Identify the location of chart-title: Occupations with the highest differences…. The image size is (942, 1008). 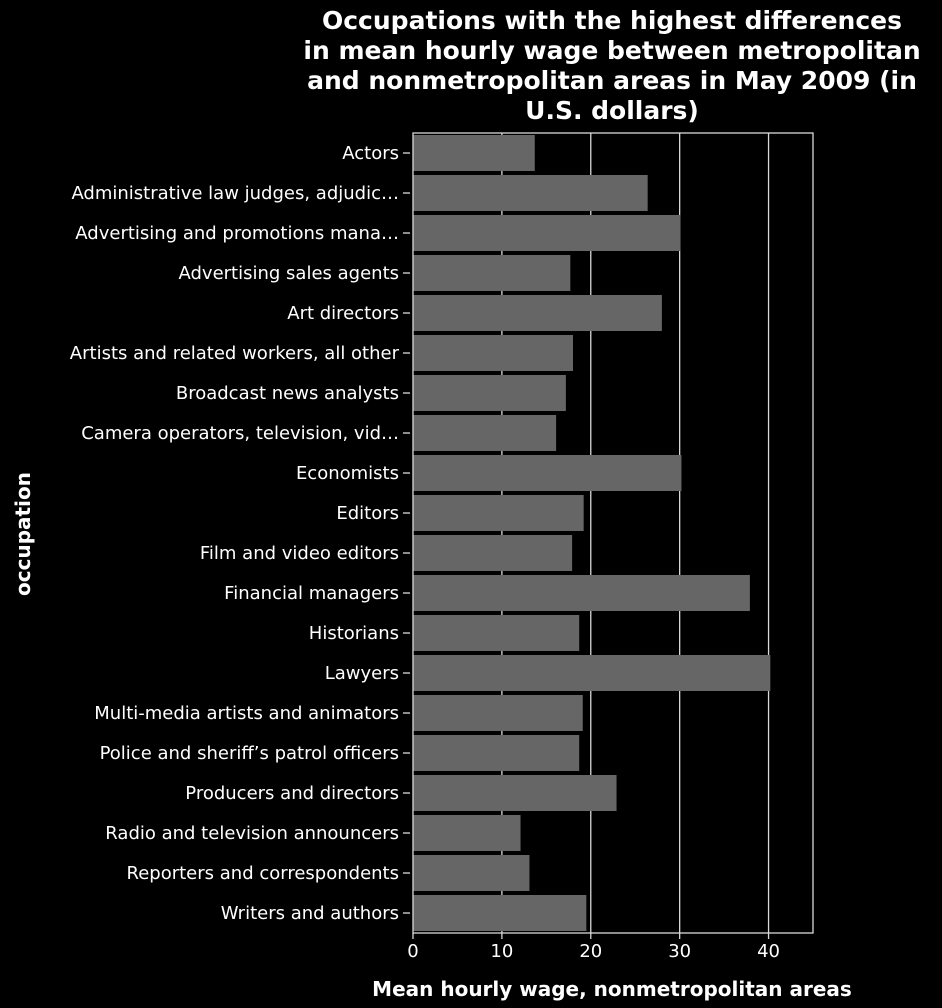
(611, 65).